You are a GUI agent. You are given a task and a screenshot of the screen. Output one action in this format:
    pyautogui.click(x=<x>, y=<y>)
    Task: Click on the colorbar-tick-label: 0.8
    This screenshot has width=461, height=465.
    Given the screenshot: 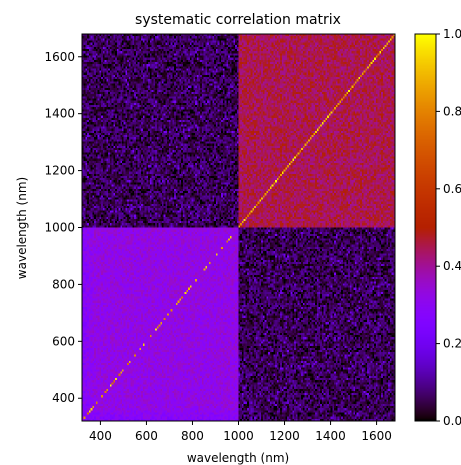 What is the action you would take?
    pyautogui.click(x=452, y=111)
    